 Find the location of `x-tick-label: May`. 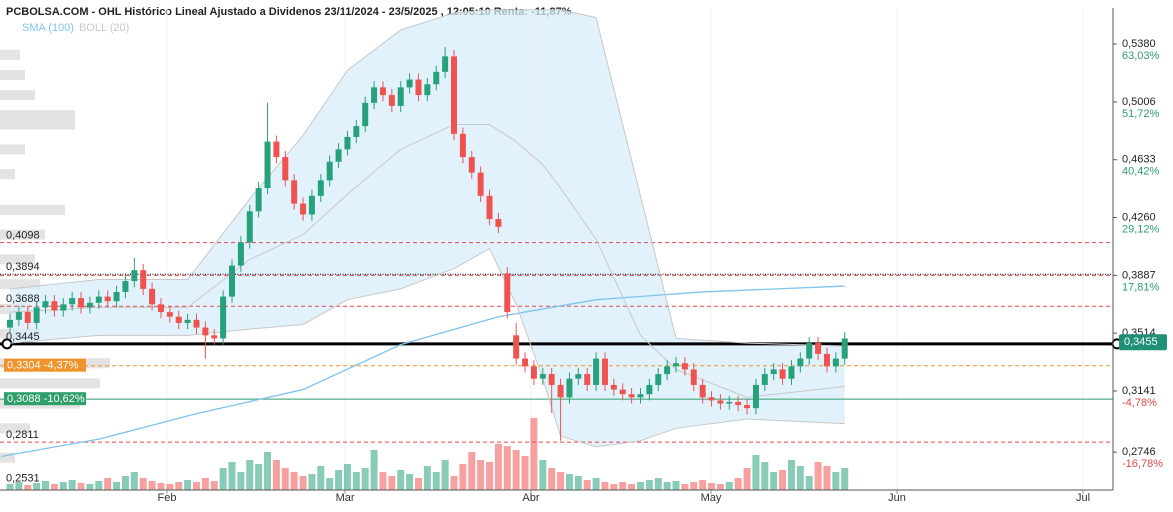

x-tick-label: May is located at coordinates (711, 498).